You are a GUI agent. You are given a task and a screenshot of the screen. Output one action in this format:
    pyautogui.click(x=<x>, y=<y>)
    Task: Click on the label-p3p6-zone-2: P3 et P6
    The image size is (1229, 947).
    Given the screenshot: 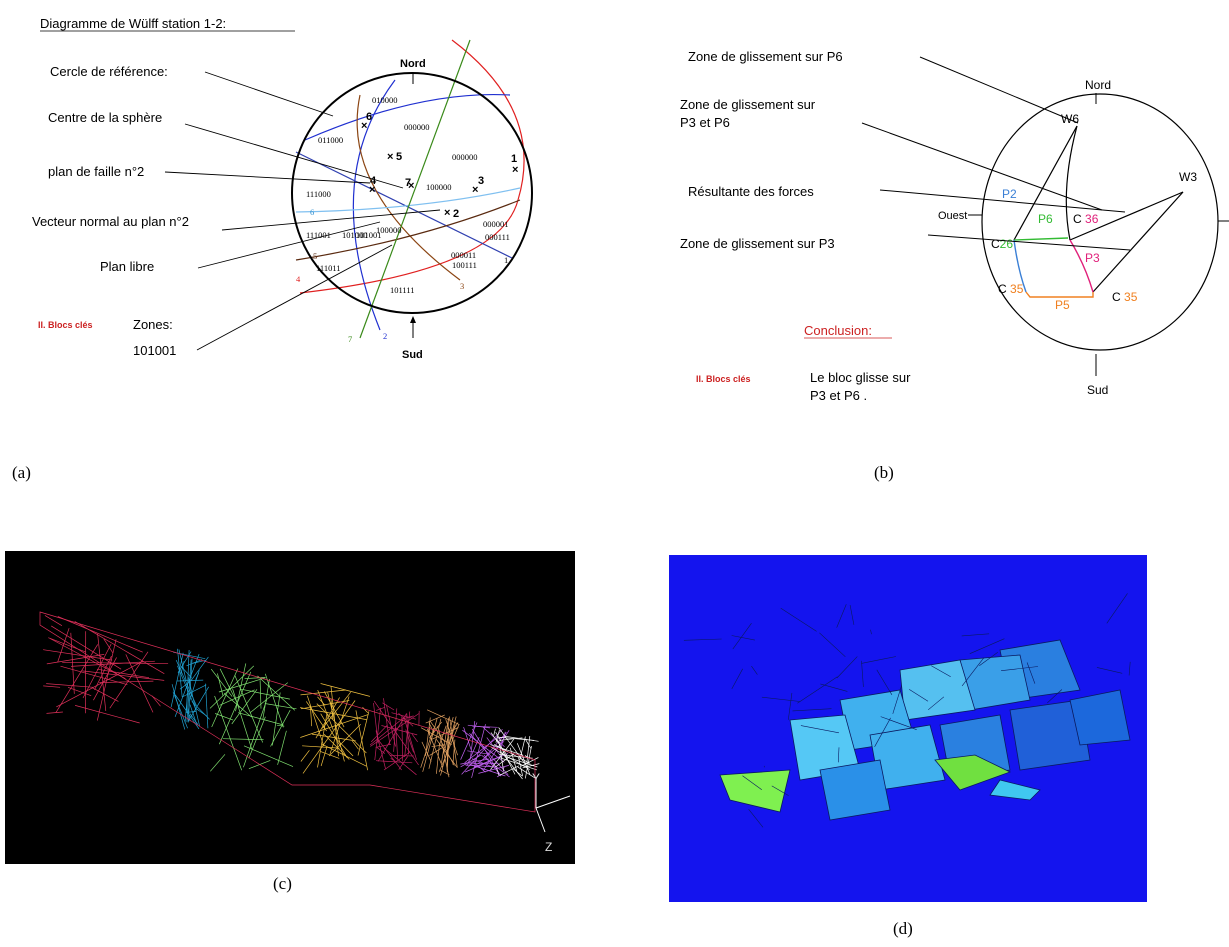 What is the action you would take?
    pyautogui.click(x=705, y=122)
    